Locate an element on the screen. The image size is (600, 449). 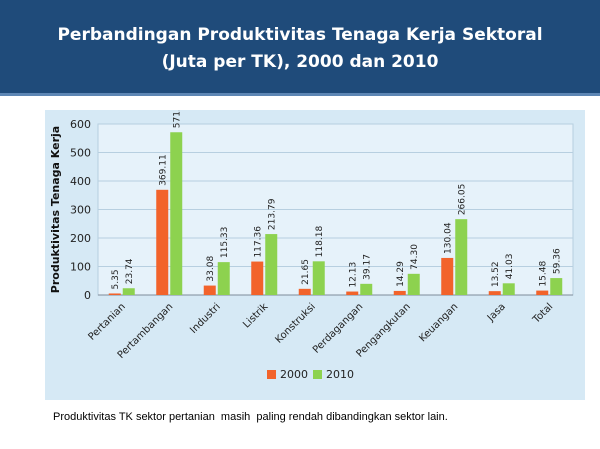
title-line-2: (Juta per TK), 2000 dan 2010 is located at coordinates (300, 62).